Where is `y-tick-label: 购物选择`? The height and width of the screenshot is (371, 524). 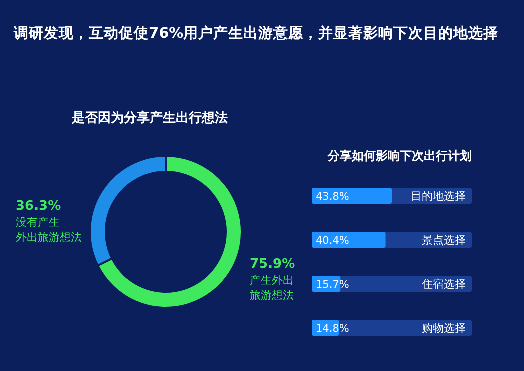 y-tick-label: 购物选择 is located at coordinates (444, 328).